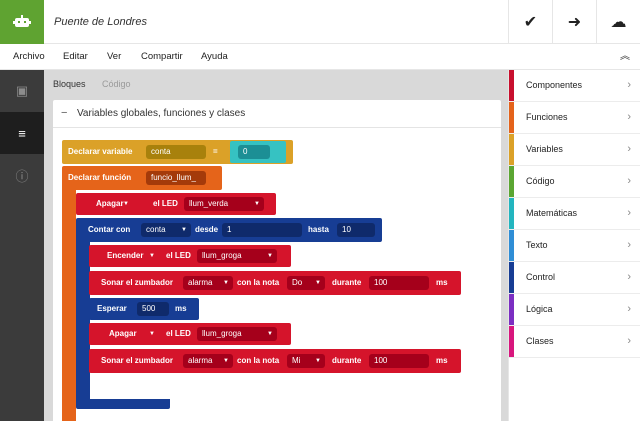 This screenshot has width=640, height=421. What do you see at coordinates (215, 151) in the screenshot?
I see `equals-label: =` at bounding box center [215, 151].